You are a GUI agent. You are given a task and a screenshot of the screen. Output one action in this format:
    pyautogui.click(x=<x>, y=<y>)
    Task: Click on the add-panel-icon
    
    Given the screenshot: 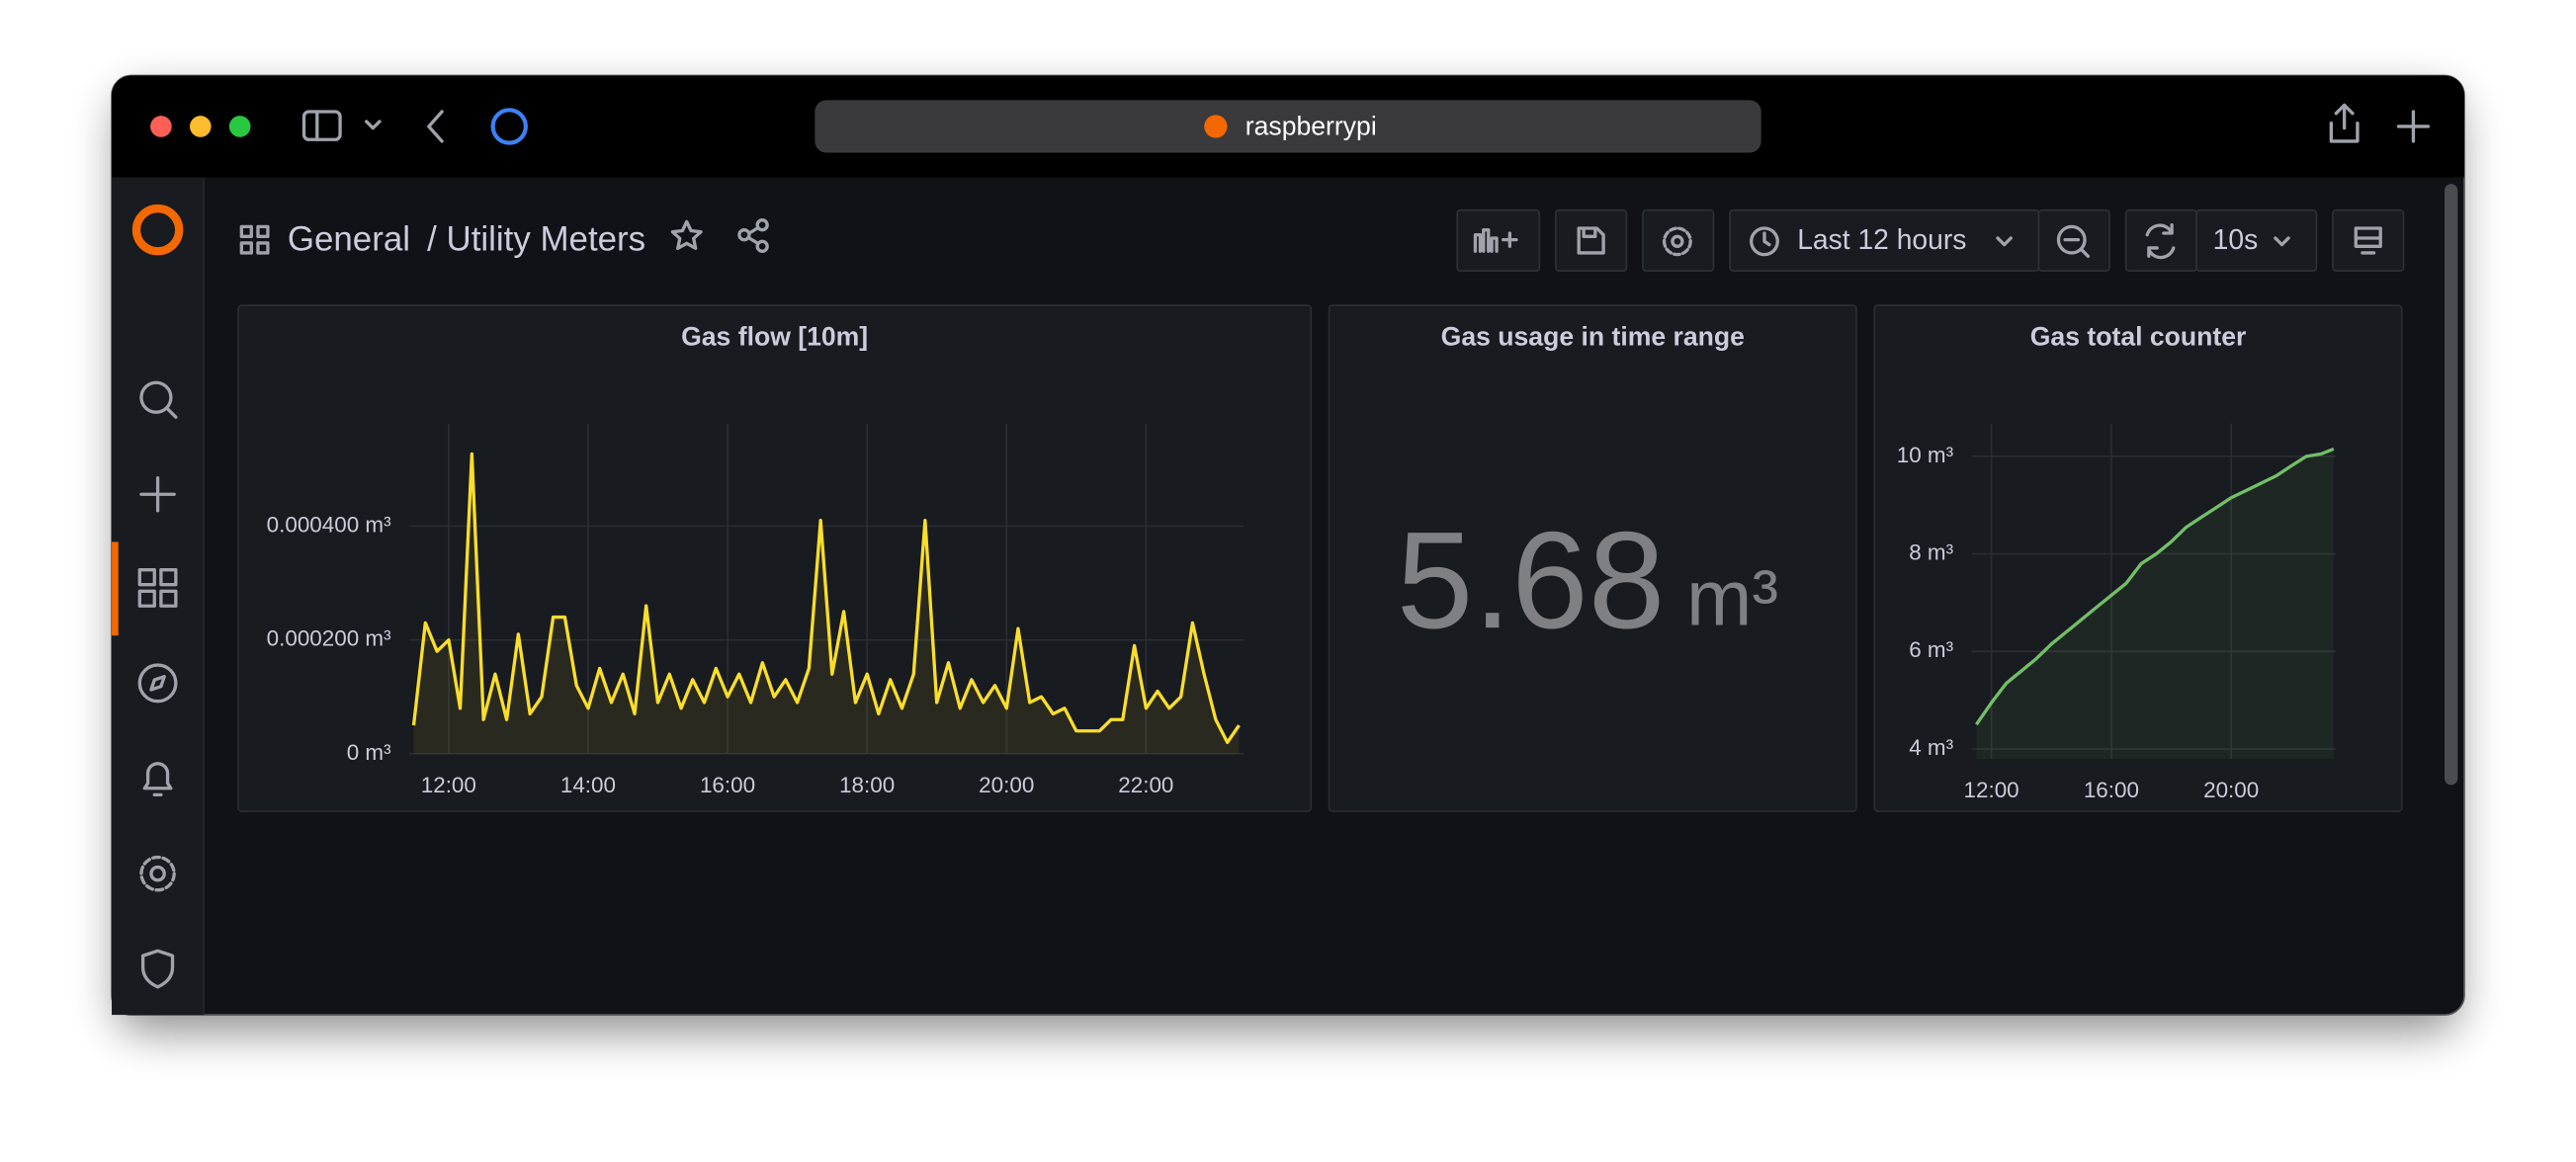 What is the action you would take?
    pyautogui.click(x=1495, y=240)
    